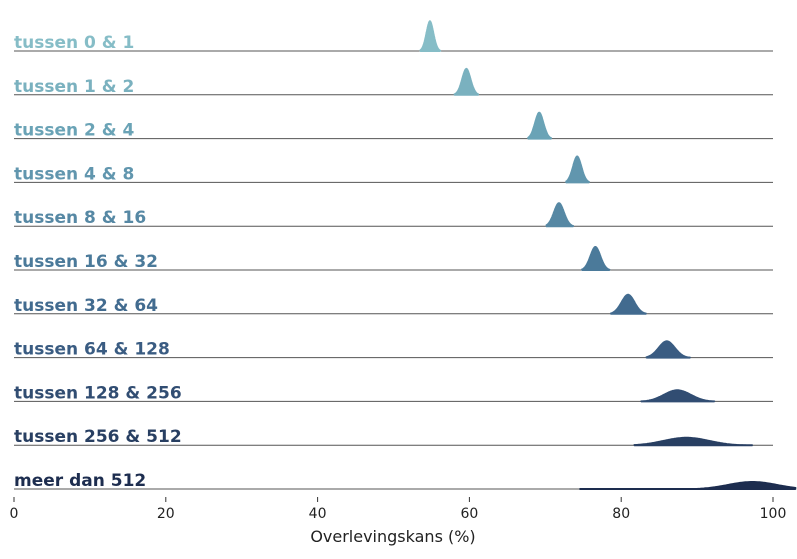 The width and height of the screenshot is (797, 559). I want to click on row-label: tussen 128 & 256, so click(98, 393).